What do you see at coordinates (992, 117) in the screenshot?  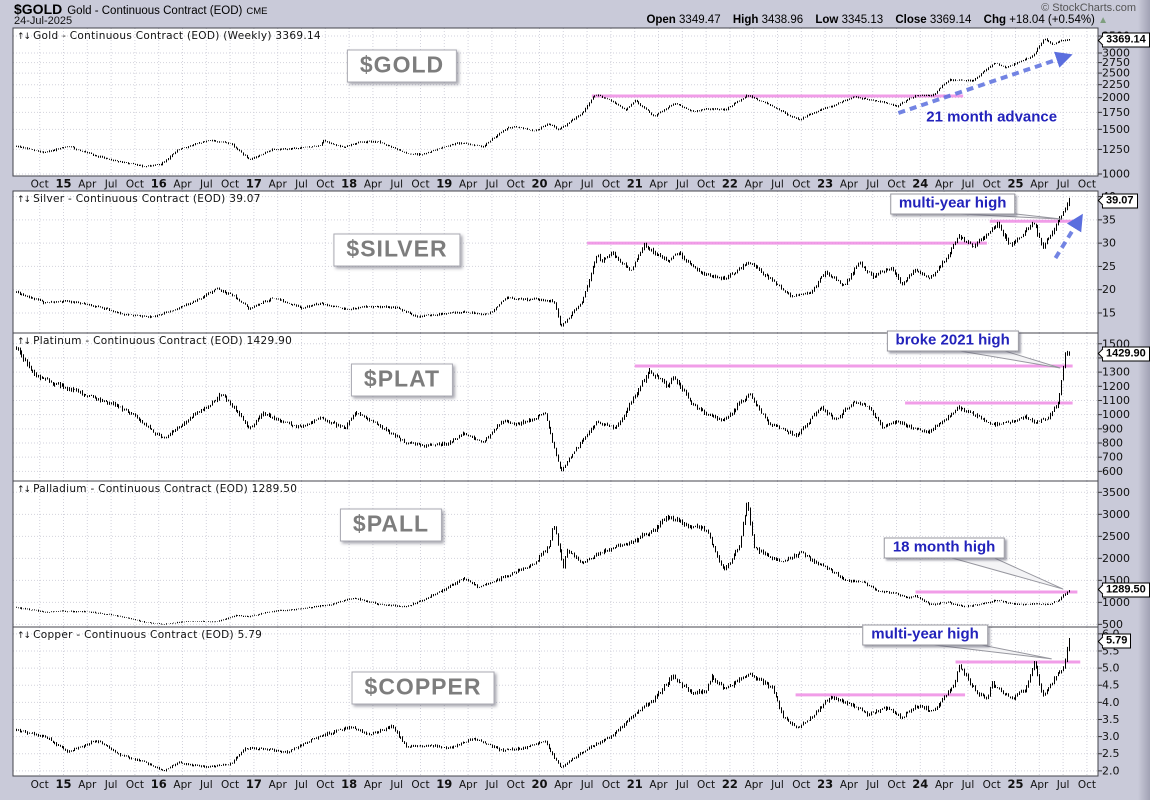 I see `annotation-gold: 21 month advance` at bounding box center [992, 117].